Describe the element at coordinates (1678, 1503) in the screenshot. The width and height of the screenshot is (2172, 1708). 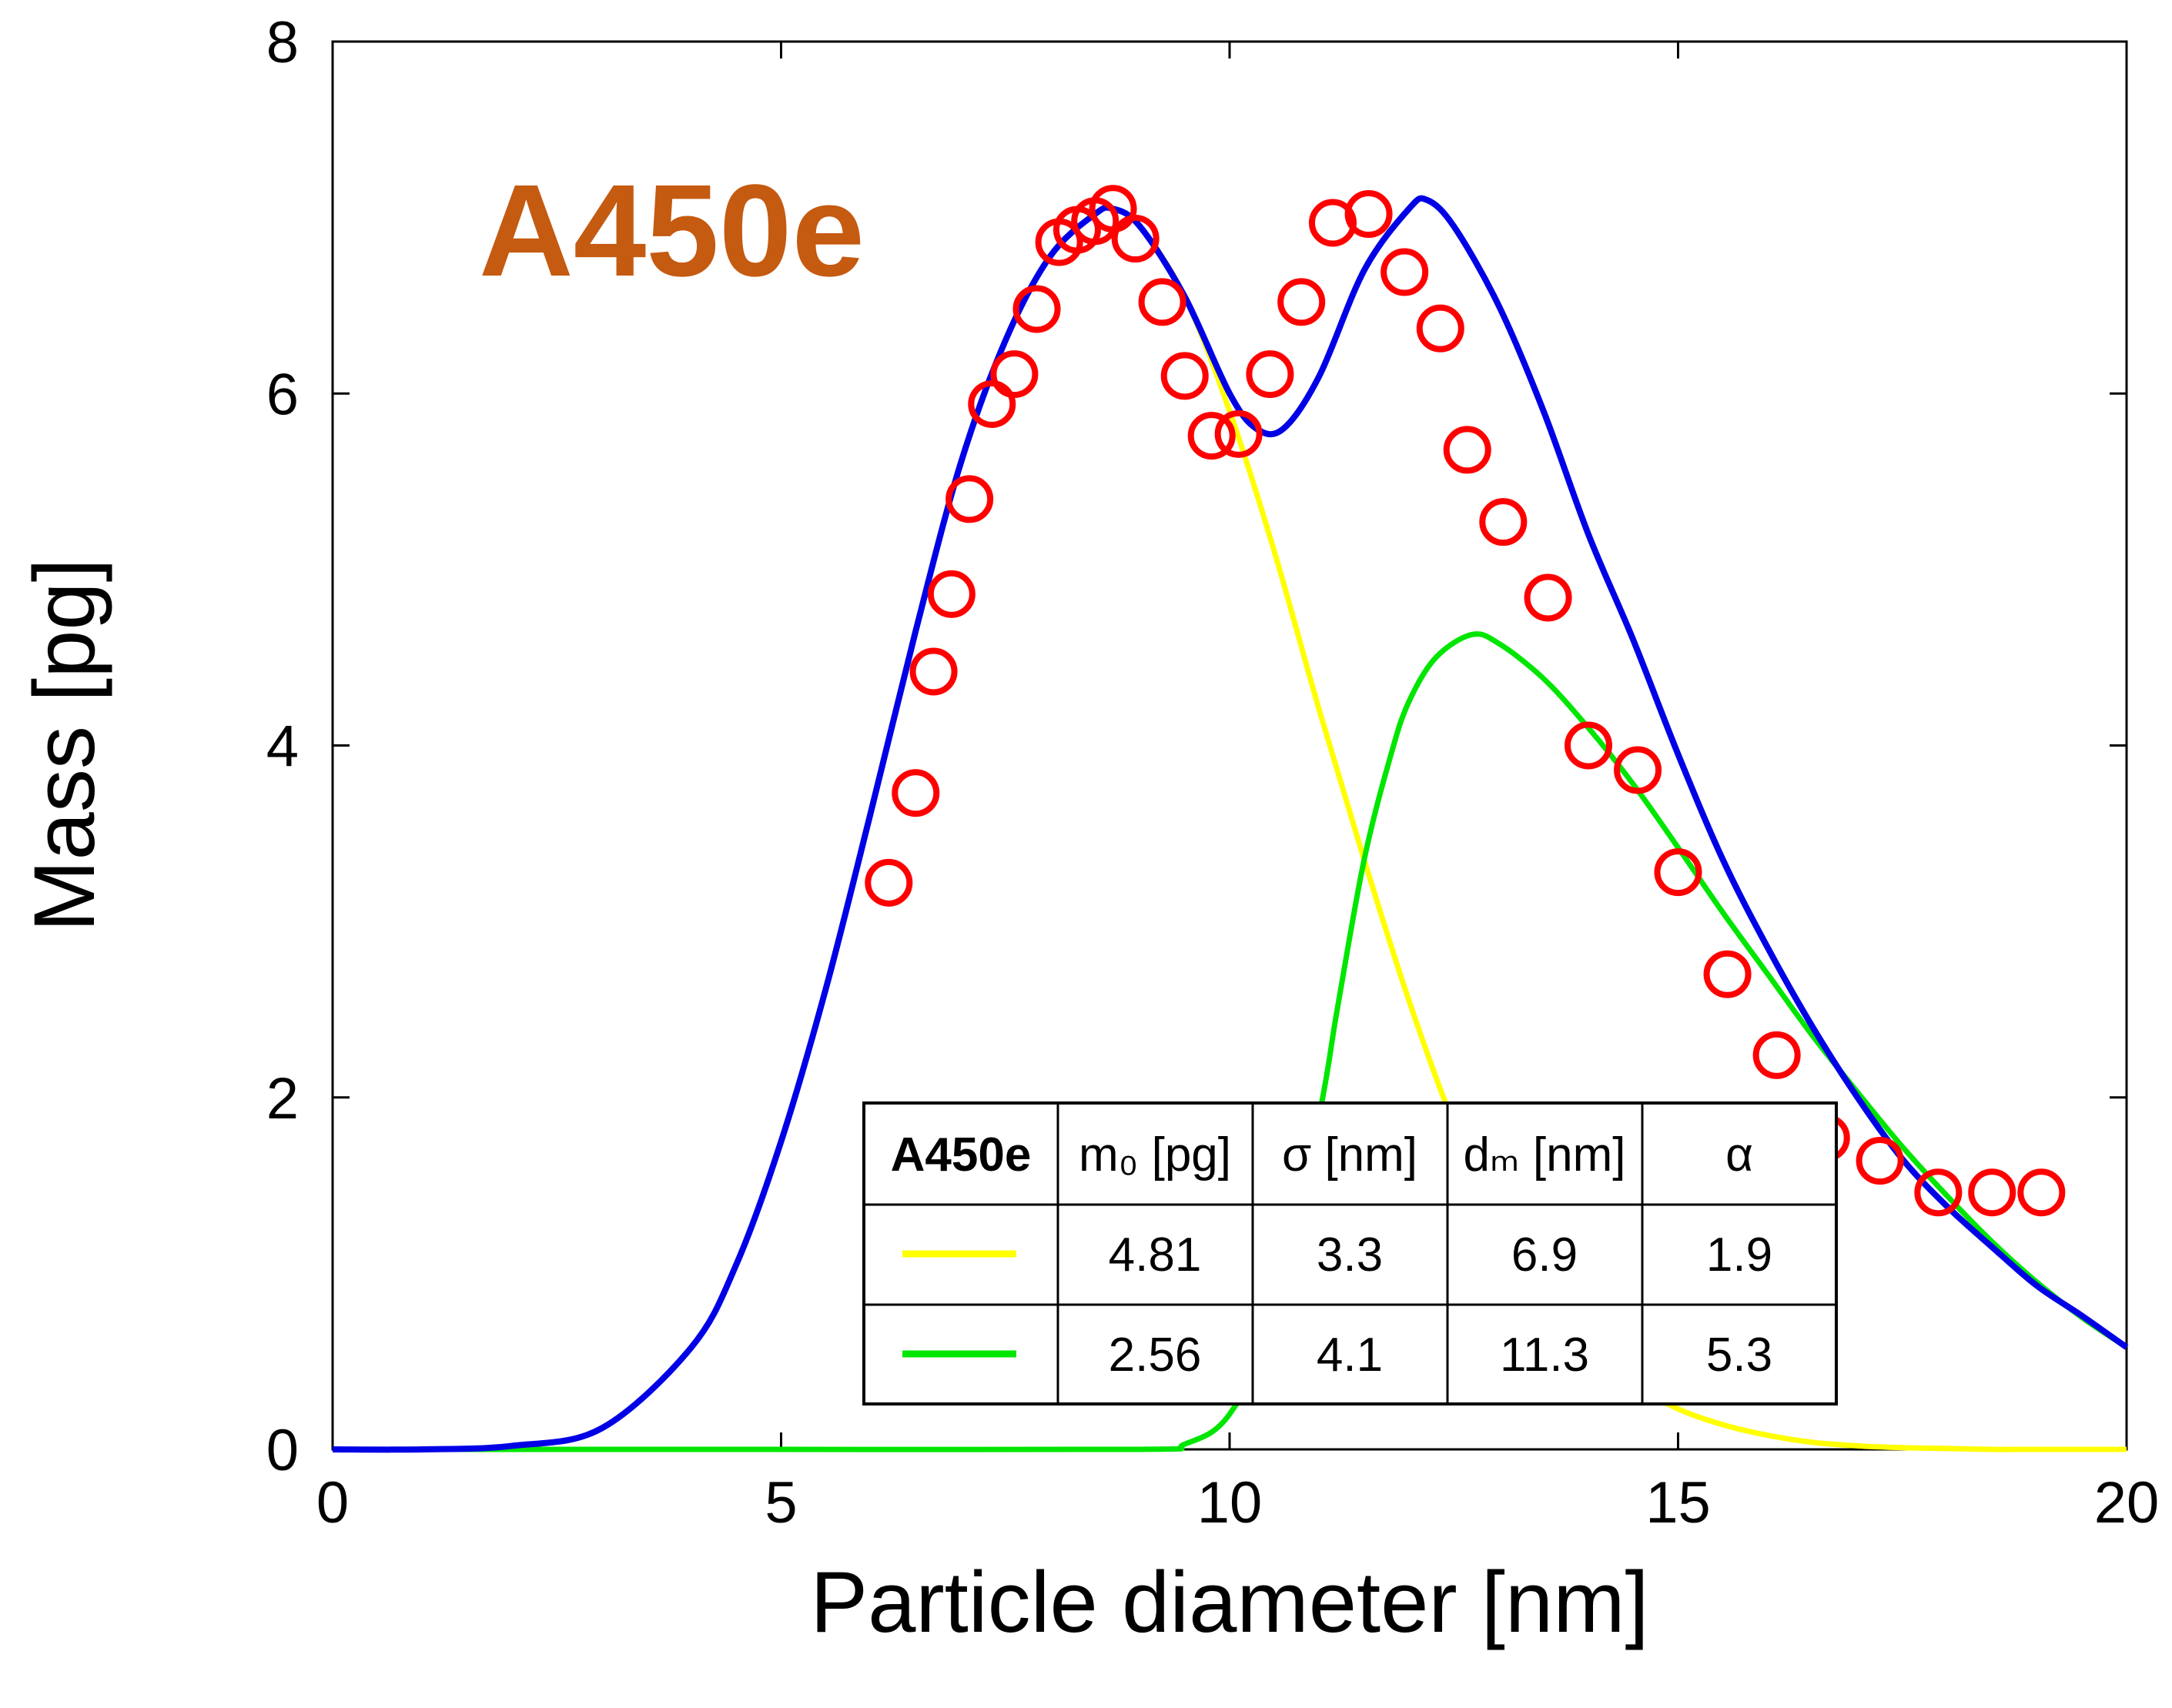
I see `x-tick-label: 15` at that location.